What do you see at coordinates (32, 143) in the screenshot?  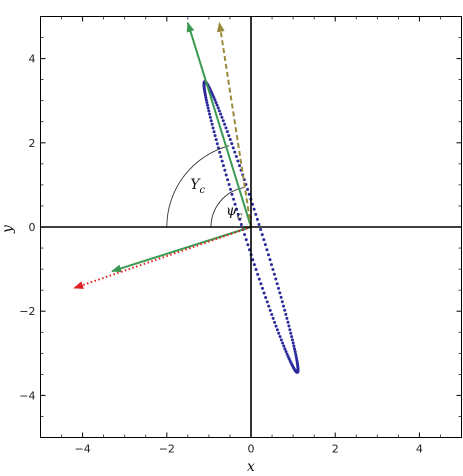 I see `y-tick-label: 2` at bounding box center [32, 143].